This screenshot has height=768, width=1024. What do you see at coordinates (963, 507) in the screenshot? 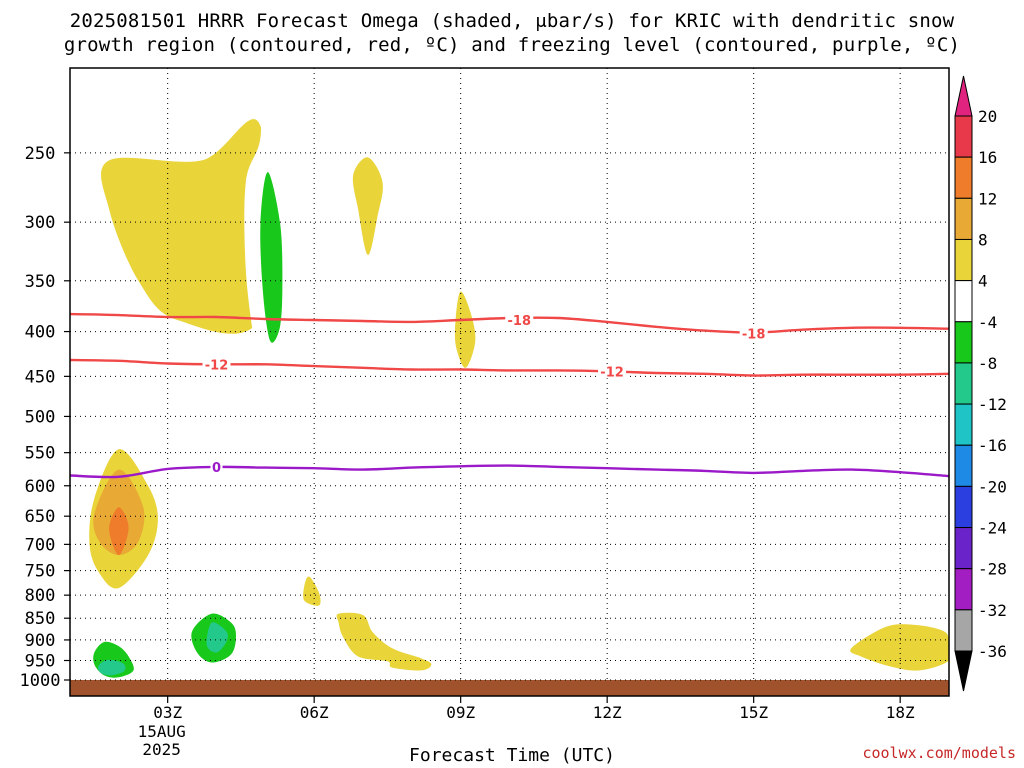
I see `colorbar-bin--24` at bounding box center [963, 507].